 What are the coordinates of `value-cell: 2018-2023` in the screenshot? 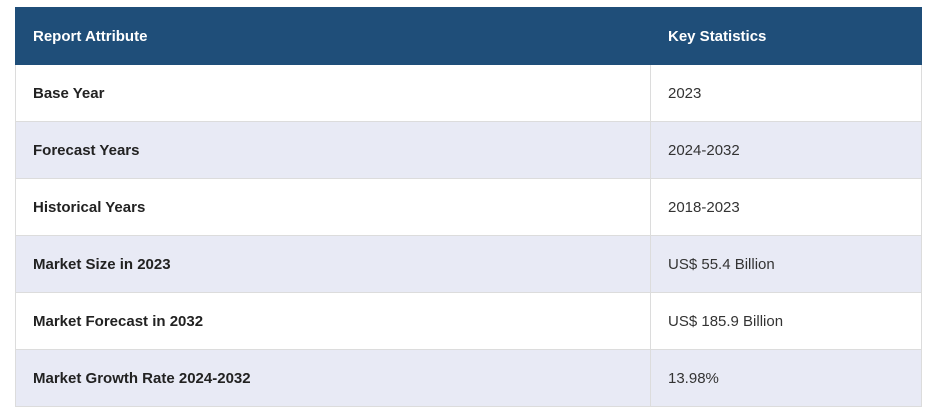 It's located at (786, 207).